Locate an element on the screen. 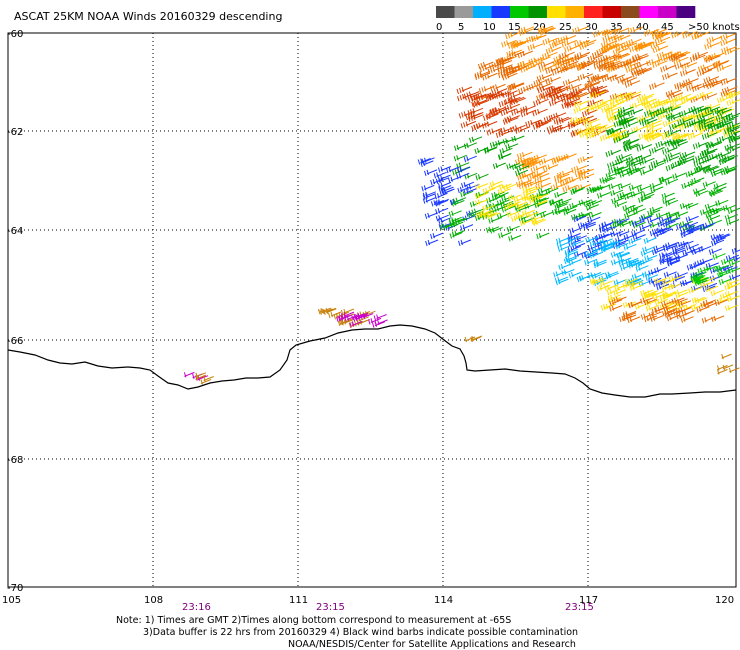  legend-swatch is located at coordinates (667, 12).